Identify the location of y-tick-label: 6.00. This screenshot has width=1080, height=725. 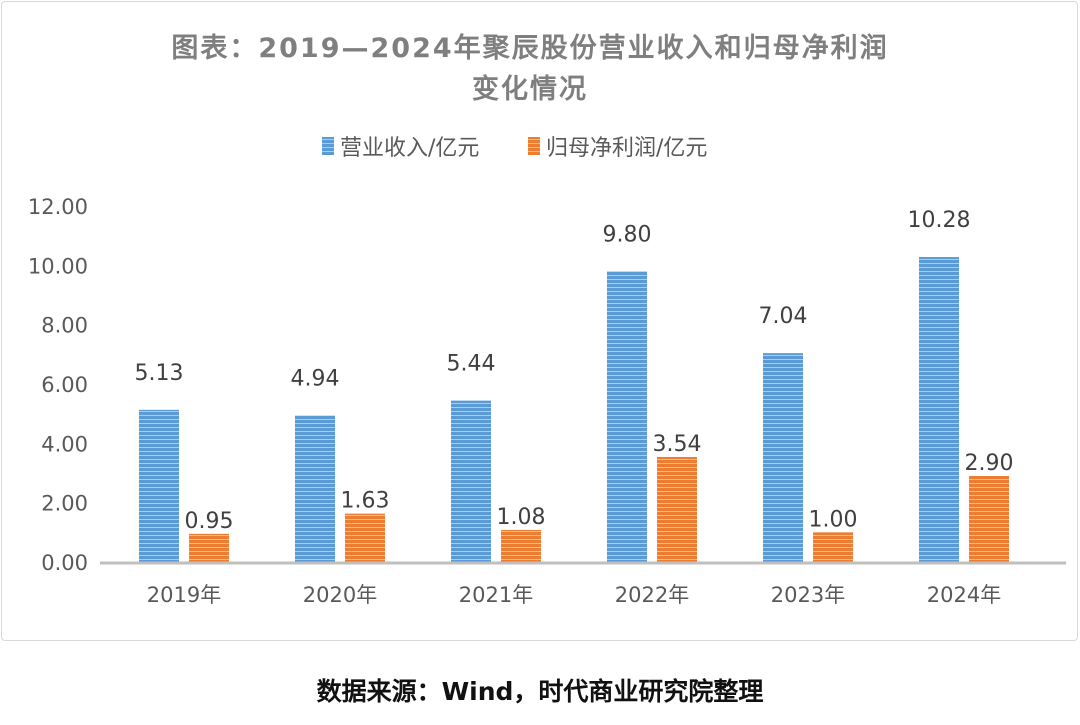
(64, 385).